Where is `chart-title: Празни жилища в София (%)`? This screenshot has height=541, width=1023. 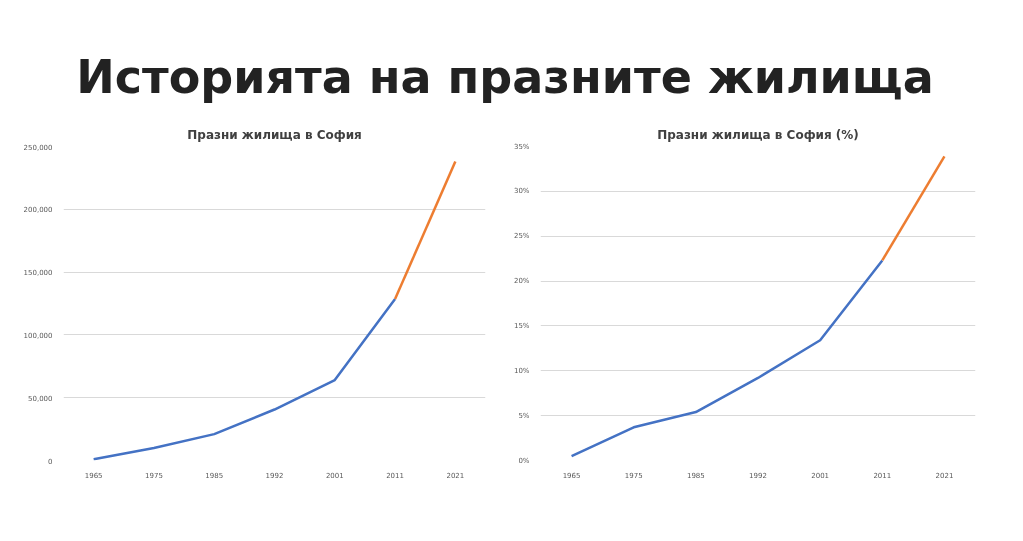 chart-title: Празни жилища в София (%) is located at coordinates (758, 134).